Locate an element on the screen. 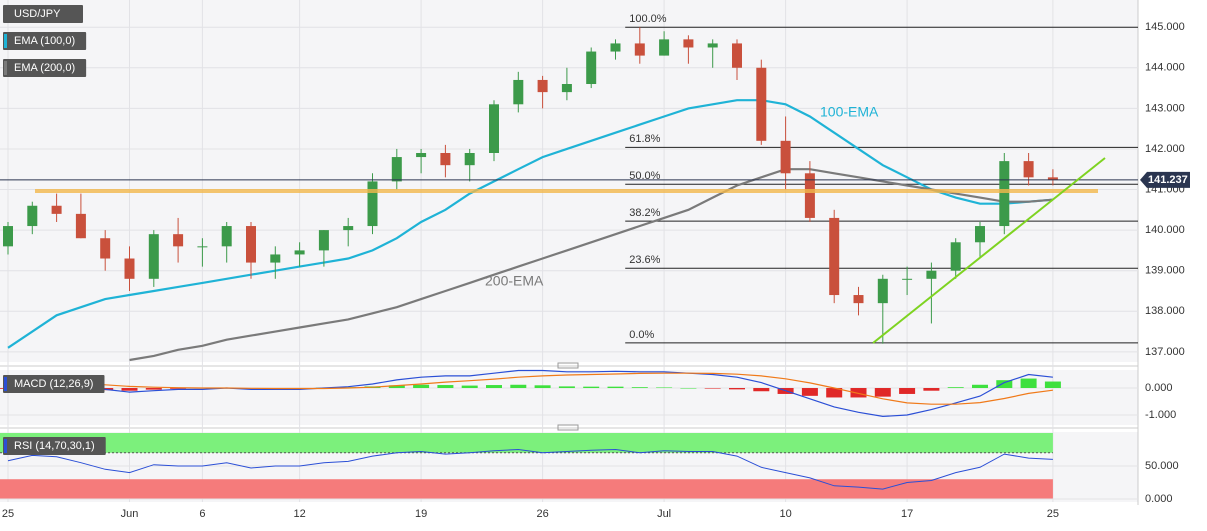 This screenshot has width=1207, height=531. x-tick-label: 26 is located at coordinates (542, 514).